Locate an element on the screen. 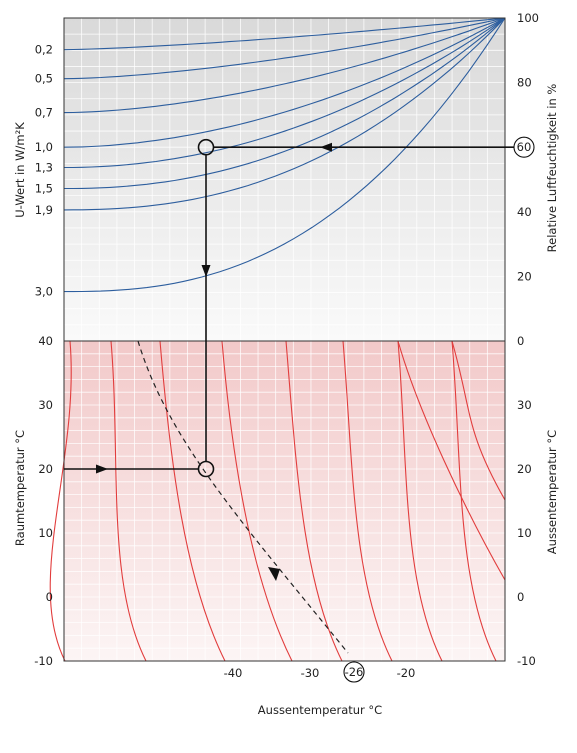 The width and height of the screenshot is (577, 753). u-value-axis-title: U-Wert in W/m²K is located at coordinates (20, 170).